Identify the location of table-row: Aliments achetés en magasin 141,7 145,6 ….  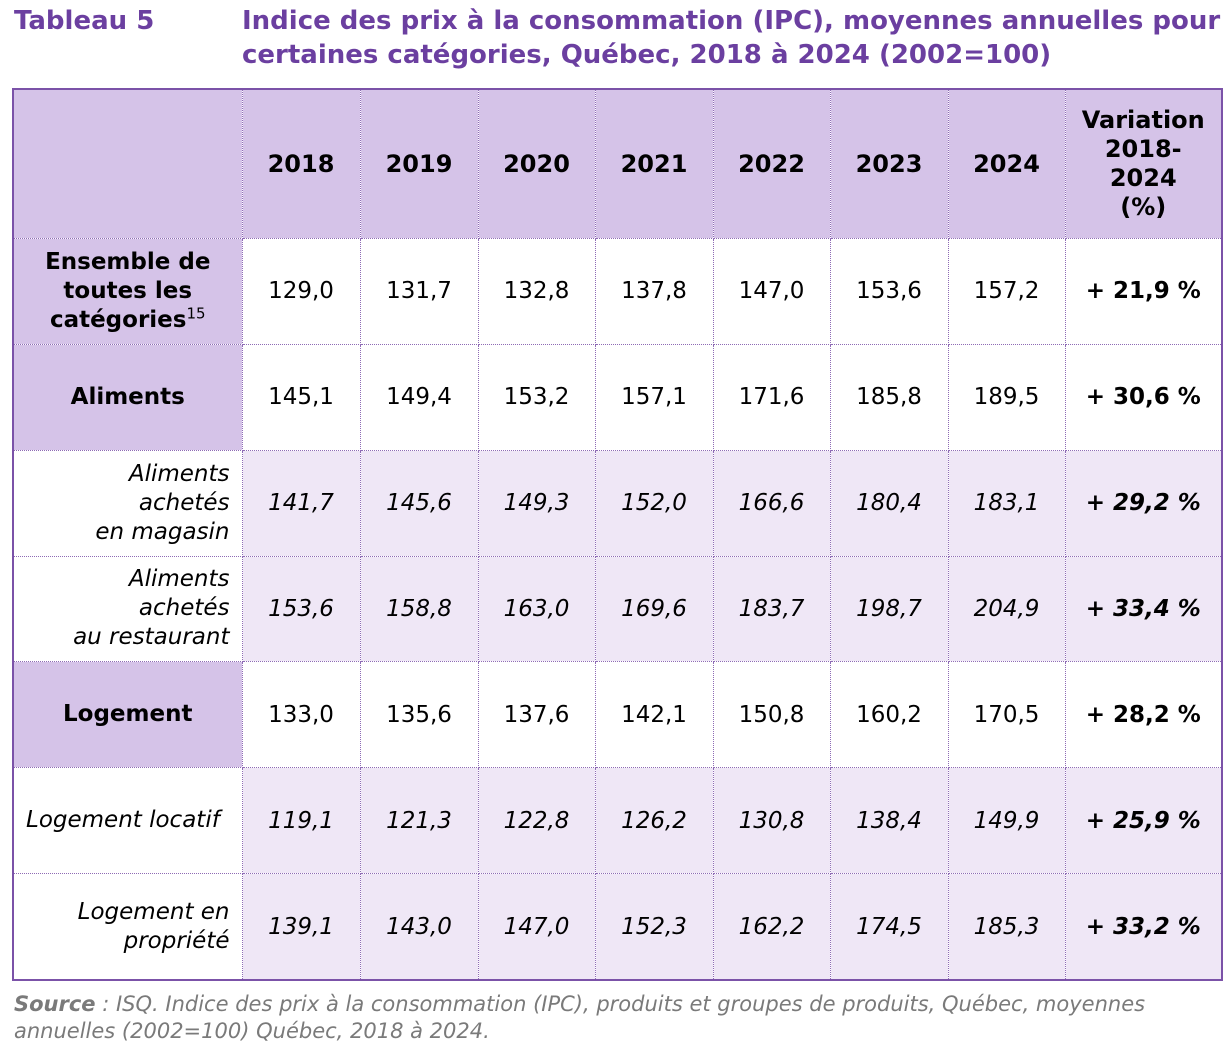
(617, 503).